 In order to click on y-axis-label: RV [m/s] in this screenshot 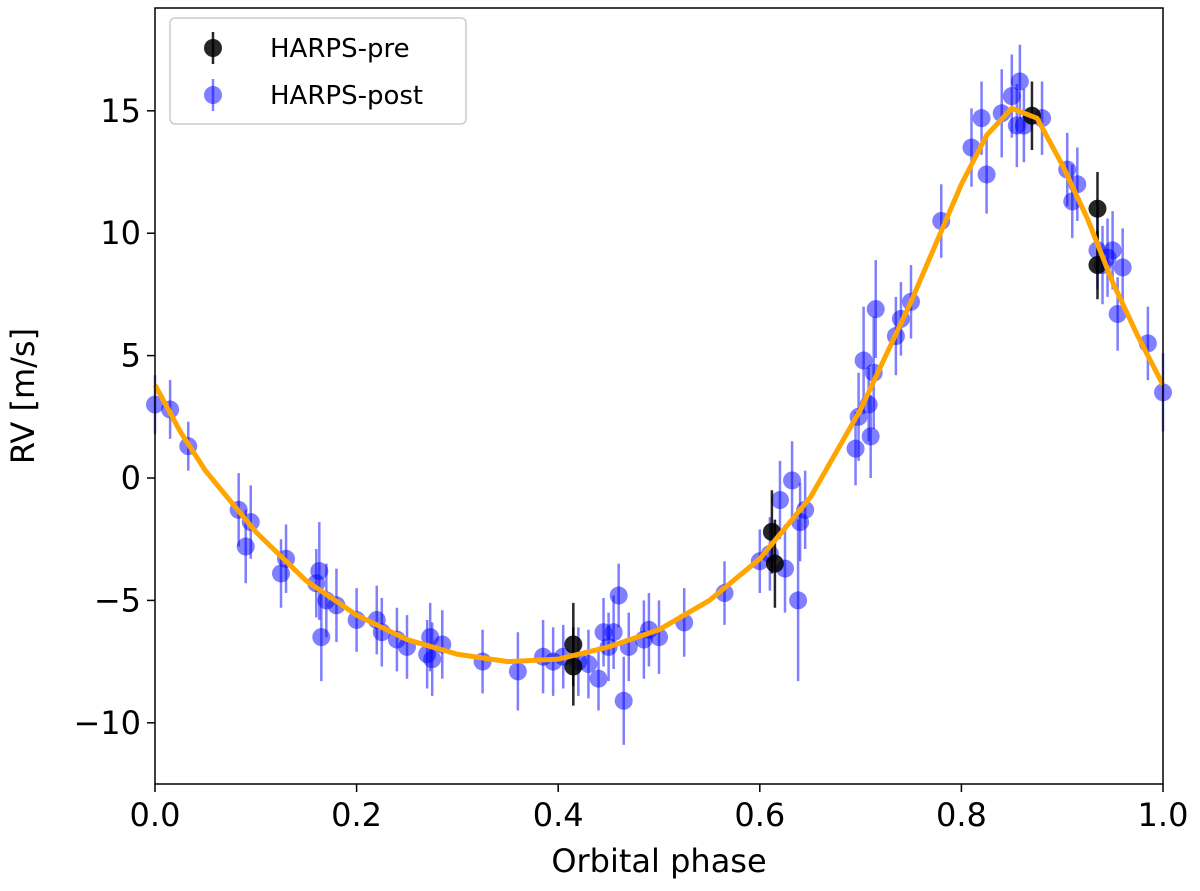, I will do `click(23, 396)`.